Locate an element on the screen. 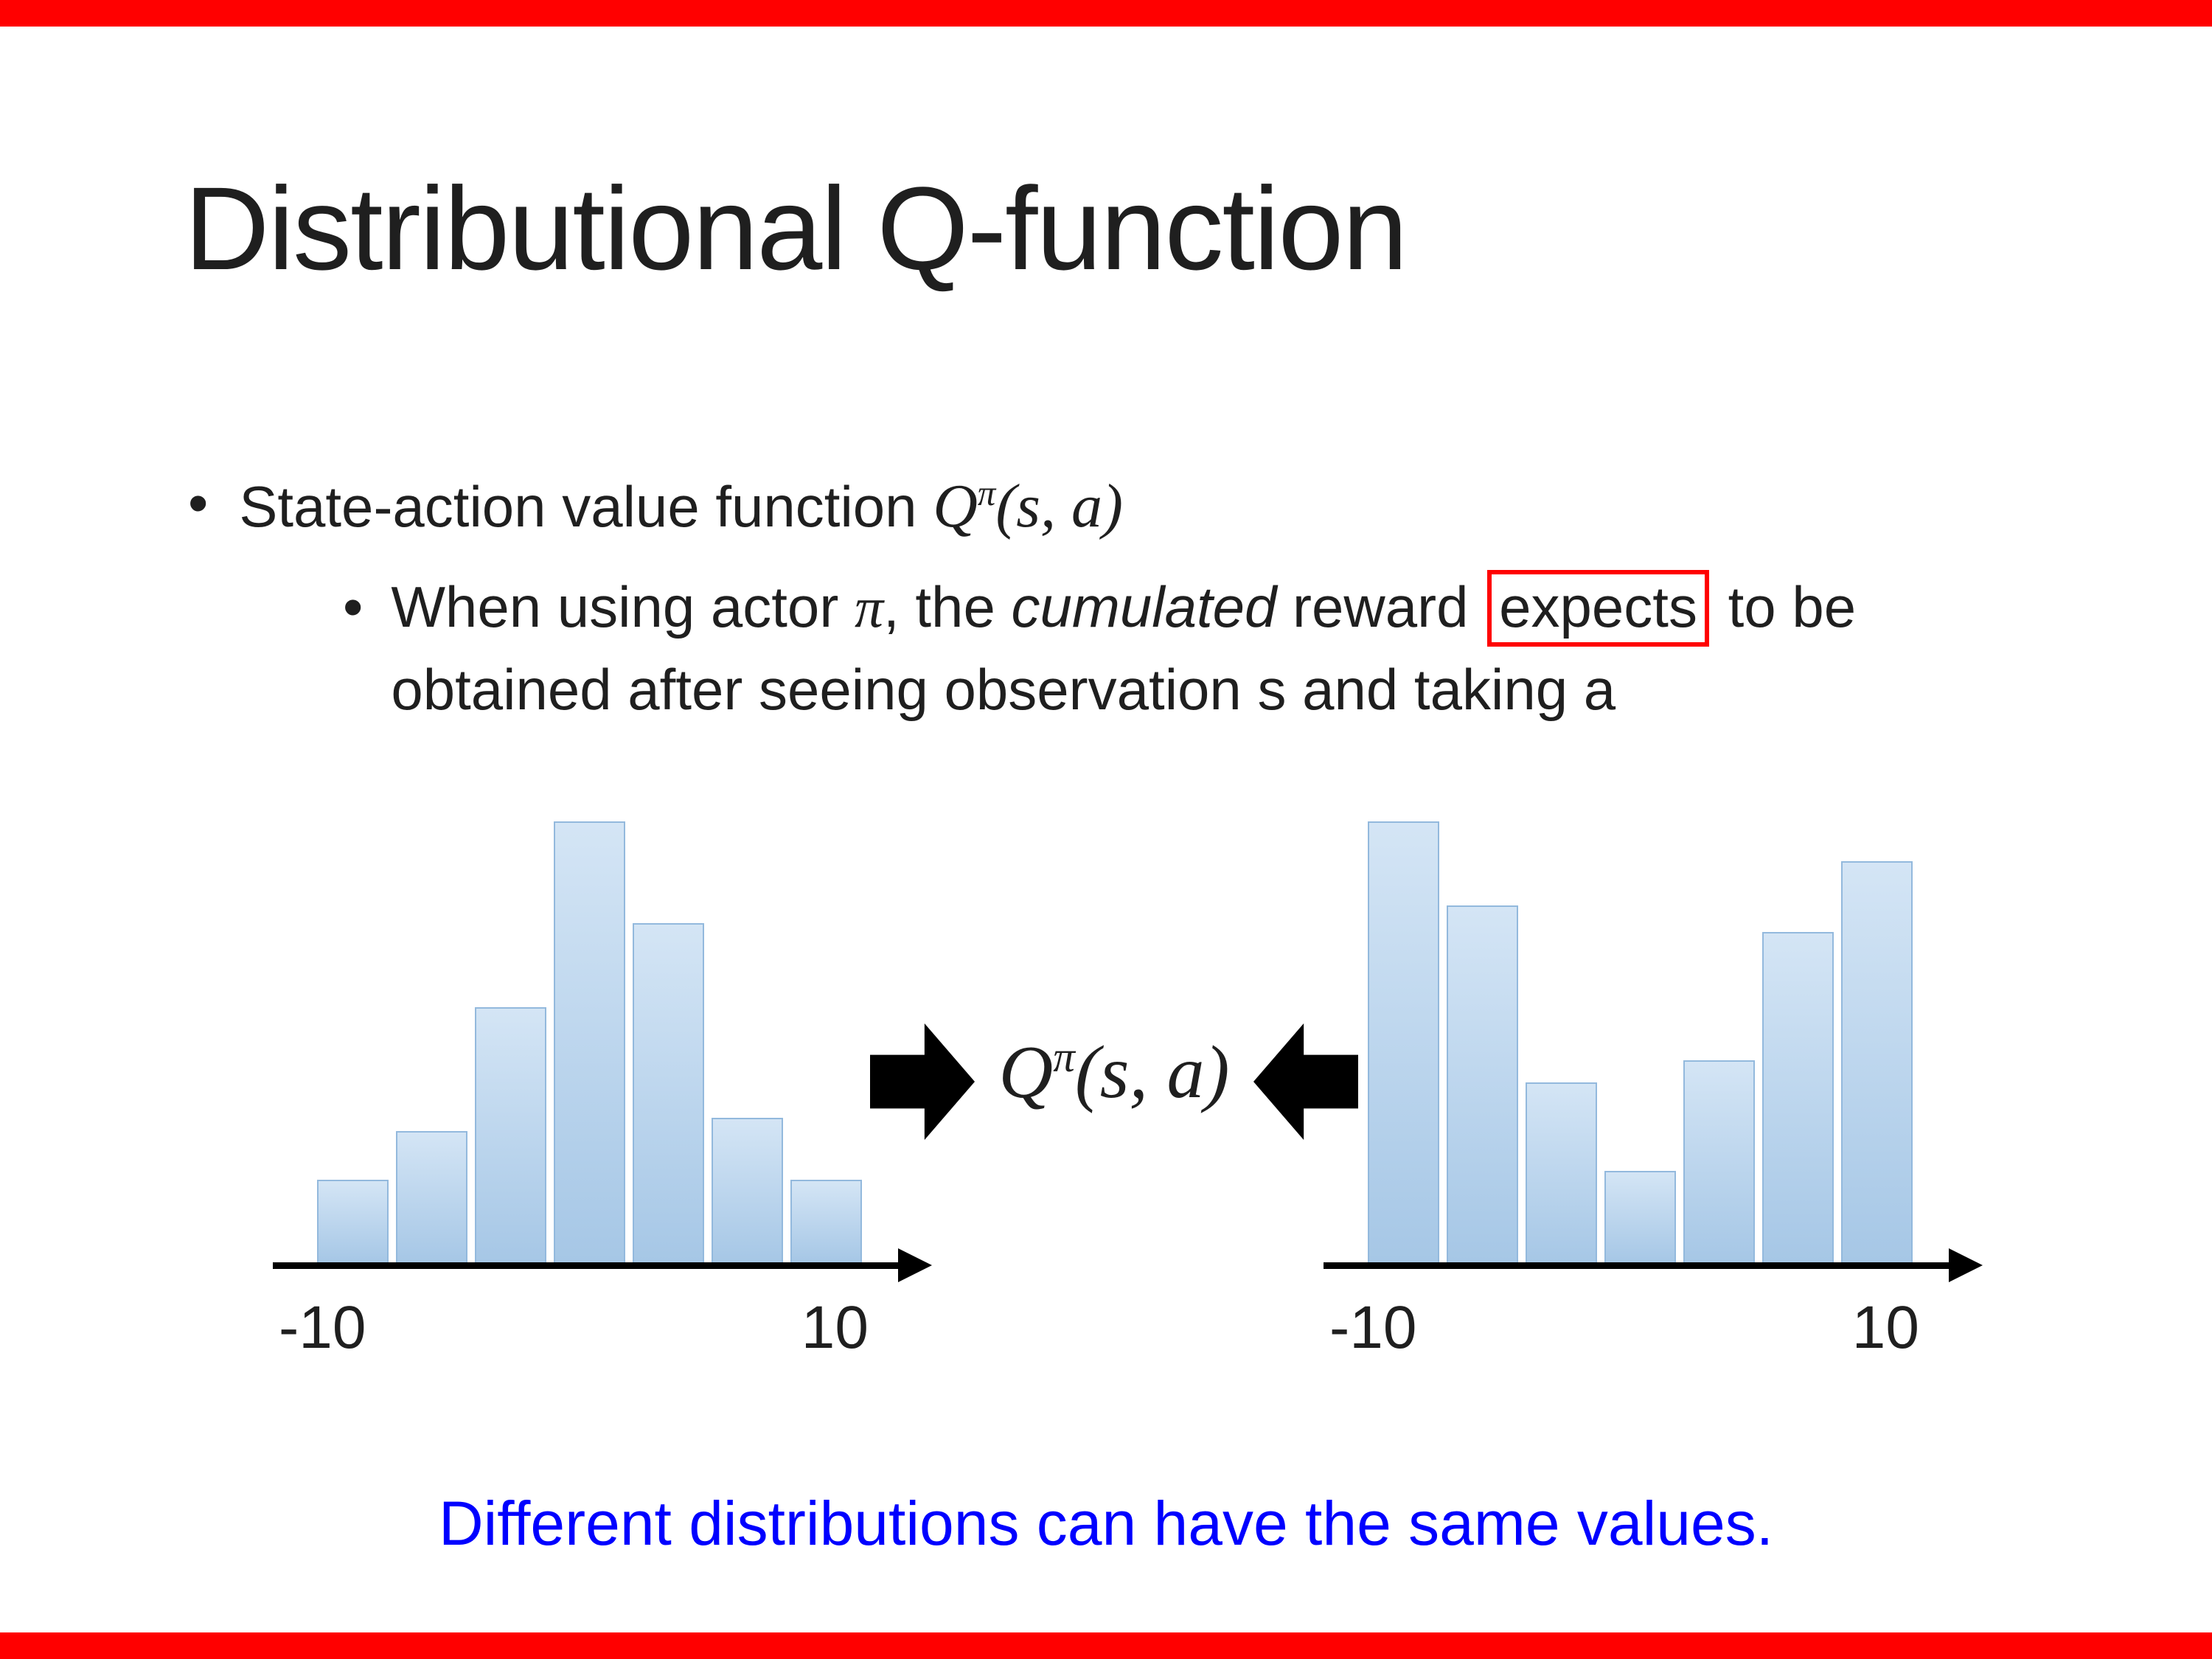 This screenshot has height=1659, width=2212. cumulated-italic: cumulated is located at coordinates (1144, 606).